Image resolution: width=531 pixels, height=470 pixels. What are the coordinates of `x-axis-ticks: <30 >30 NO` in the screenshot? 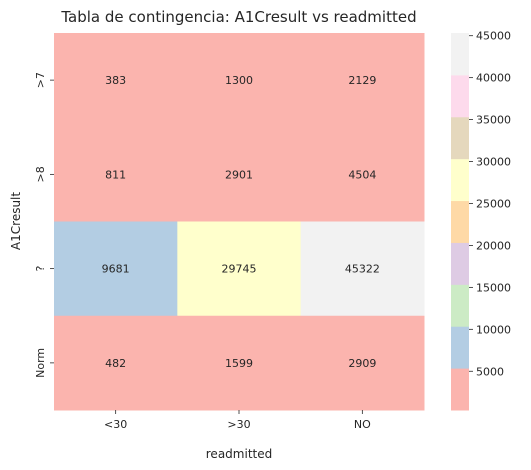 It's located at (237, 420).